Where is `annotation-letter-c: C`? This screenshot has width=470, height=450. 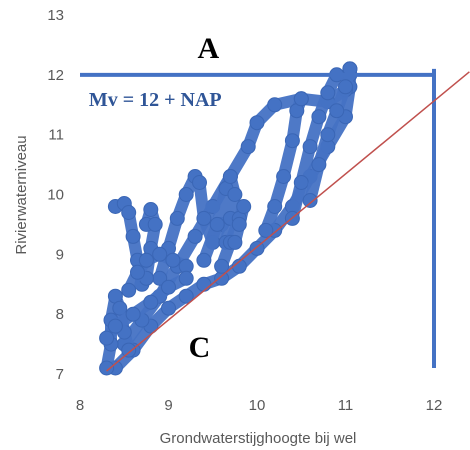 annotation-letter-c: C is located at coordinates (200, 347).